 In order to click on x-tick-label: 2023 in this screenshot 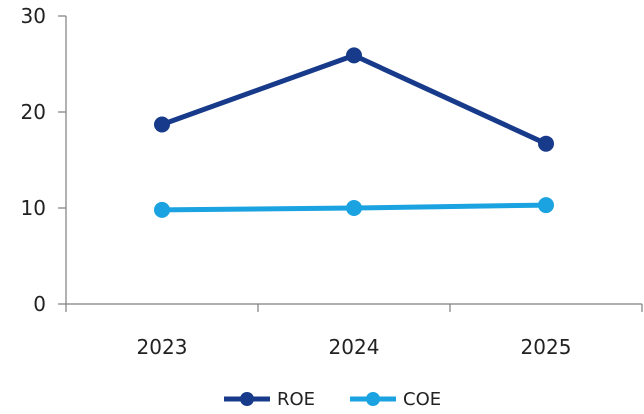, I will do `click(162, 347)`.